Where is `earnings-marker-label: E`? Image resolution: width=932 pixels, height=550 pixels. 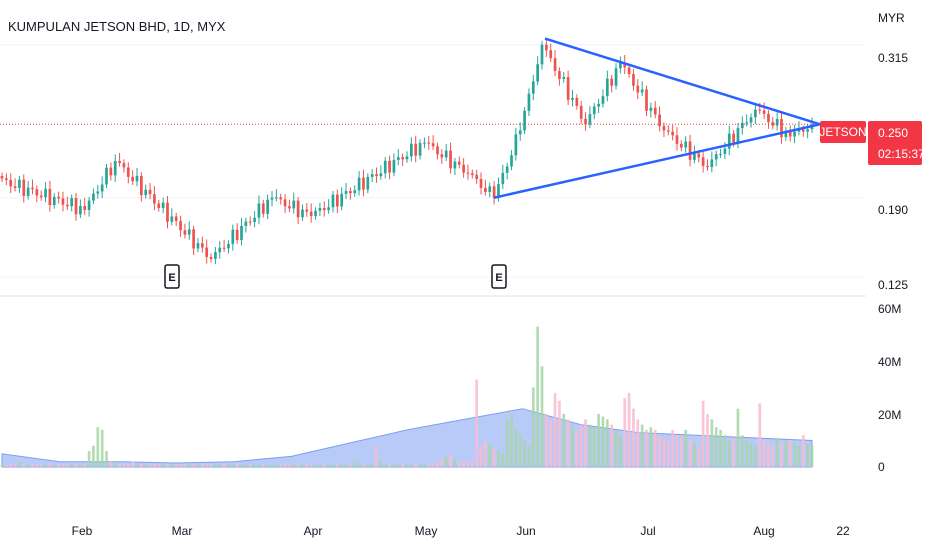 earnings-marker-label: E is located at coordinates (498, 278).